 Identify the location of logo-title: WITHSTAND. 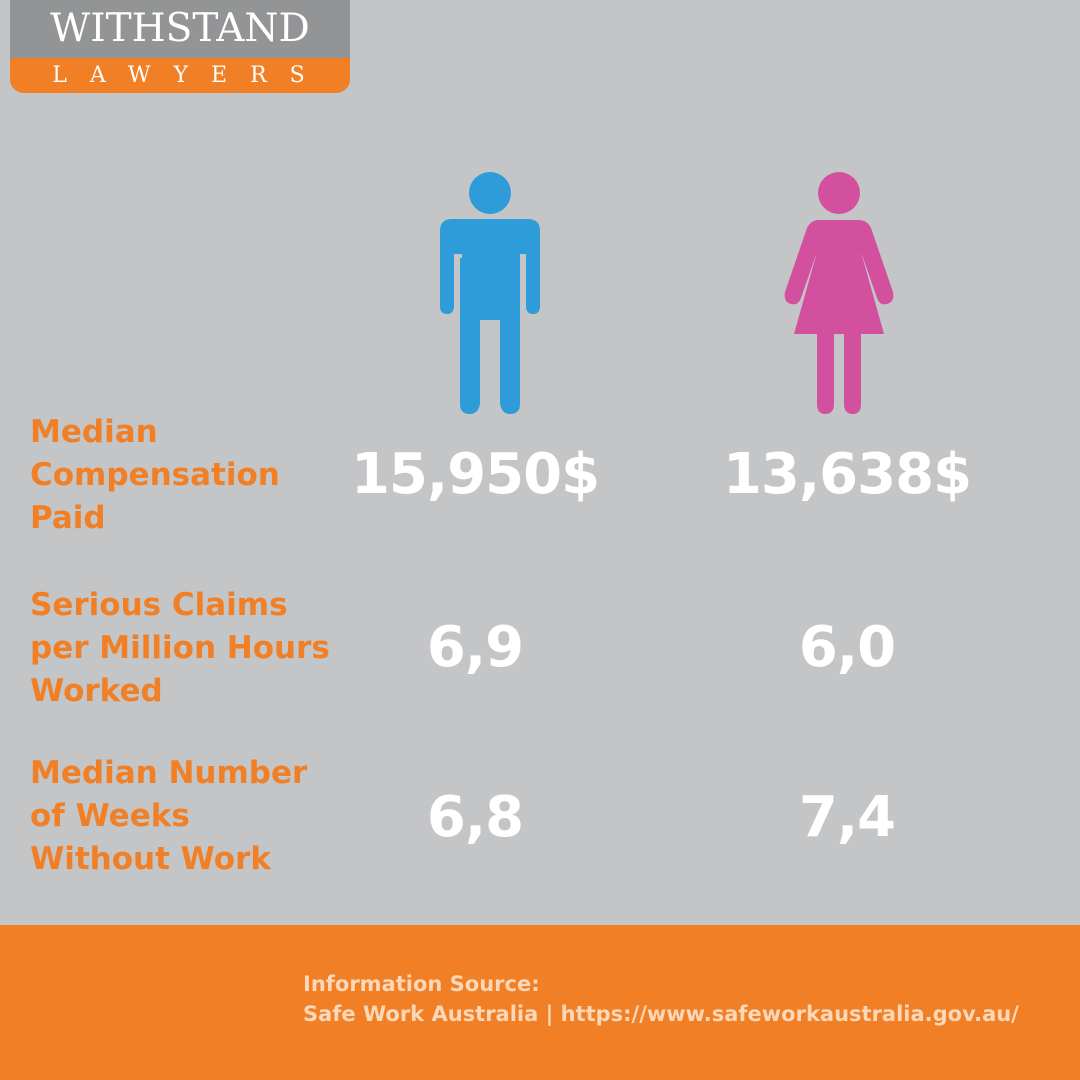
(180, 28).